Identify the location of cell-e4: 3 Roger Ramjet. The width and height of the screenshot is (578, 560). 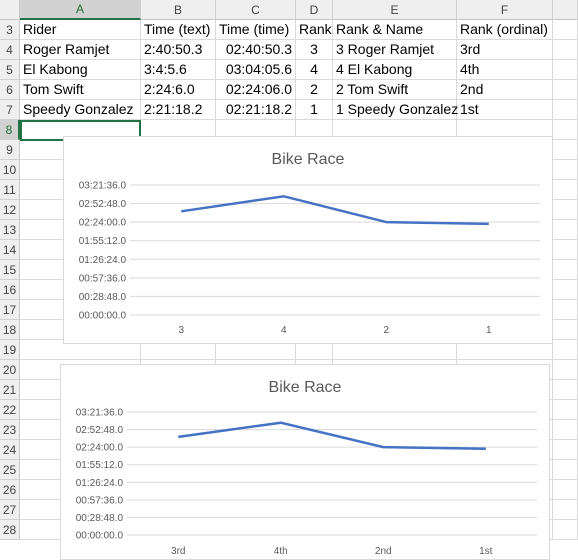
(395, 50).